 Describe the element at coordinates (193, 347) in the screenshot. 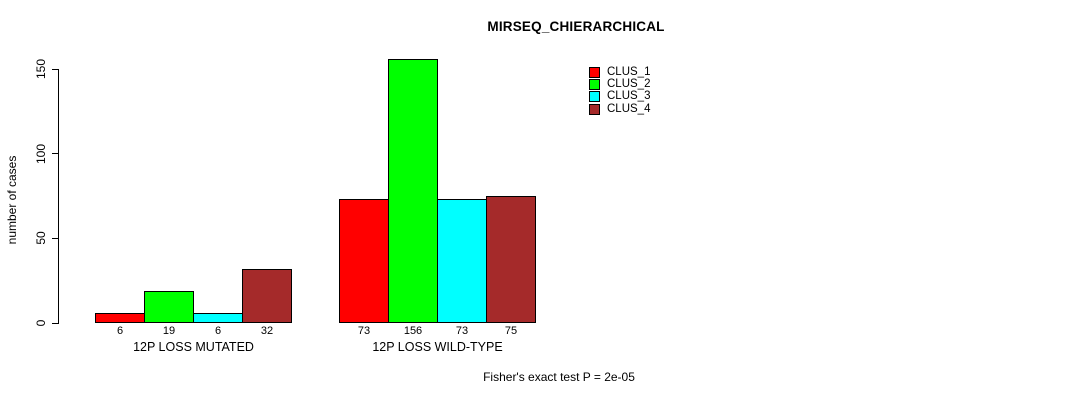

I see `group-label: 12P LOSS MUTATED` at that location.